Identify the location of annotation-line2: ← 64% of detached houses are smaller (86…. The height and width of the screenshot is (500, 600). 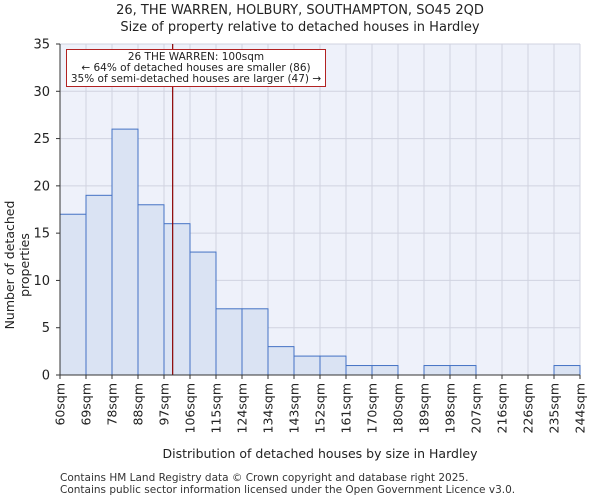
(196, 68).